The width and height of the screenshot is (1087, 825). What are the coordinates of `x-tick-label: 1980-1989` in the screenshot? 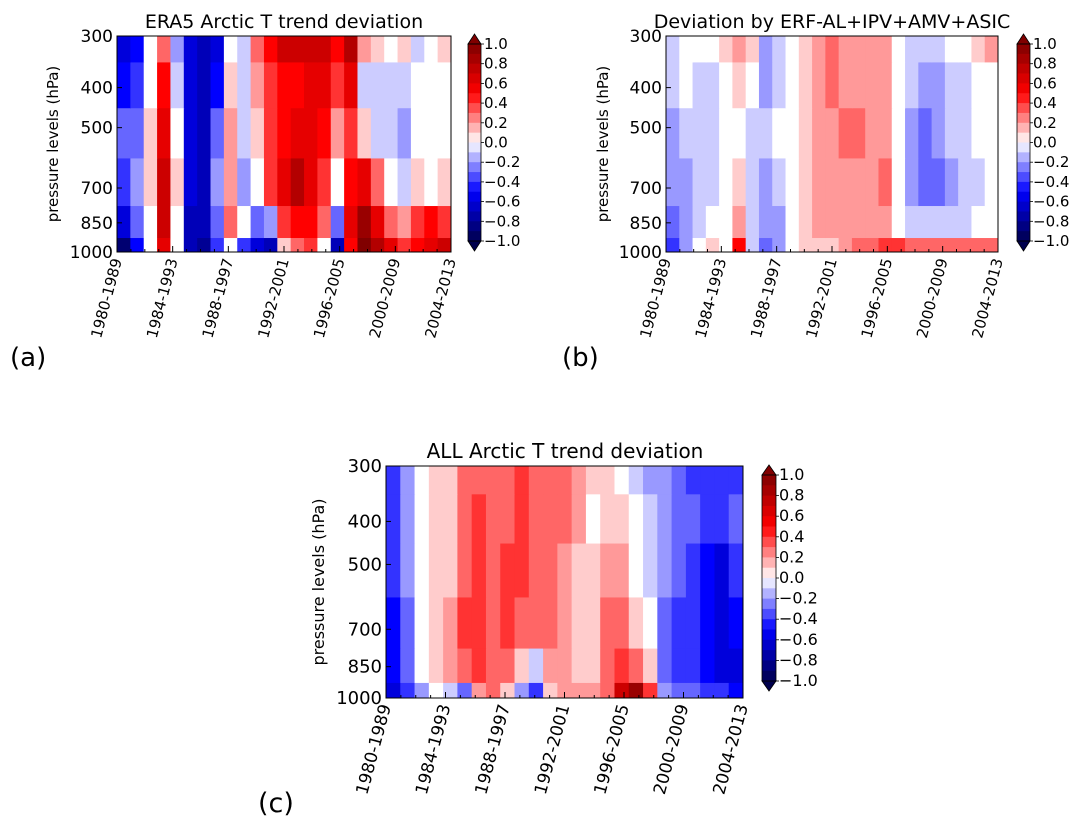 It's located at (374, 749).